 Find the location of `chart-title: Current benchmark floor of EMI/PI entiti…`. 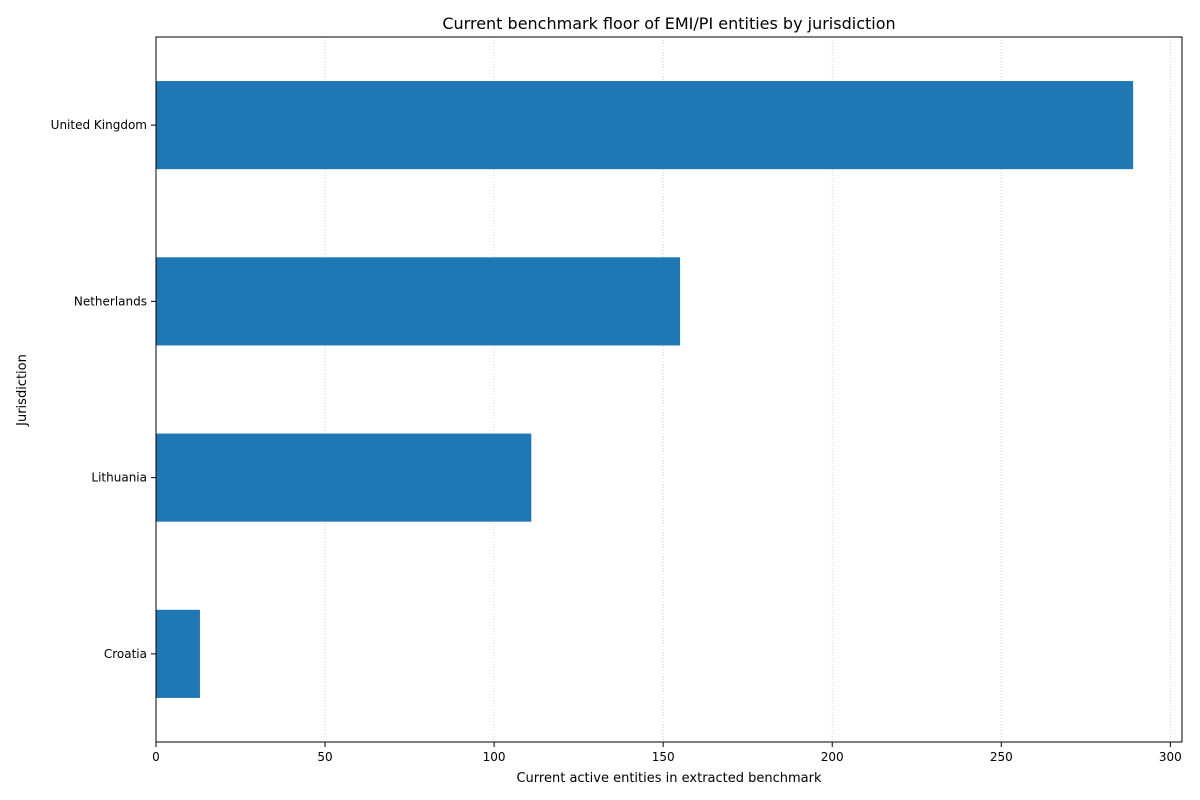

chart-title: Current benchmark floor of EMI/PI entiti… is located at coordinates (668, 23).